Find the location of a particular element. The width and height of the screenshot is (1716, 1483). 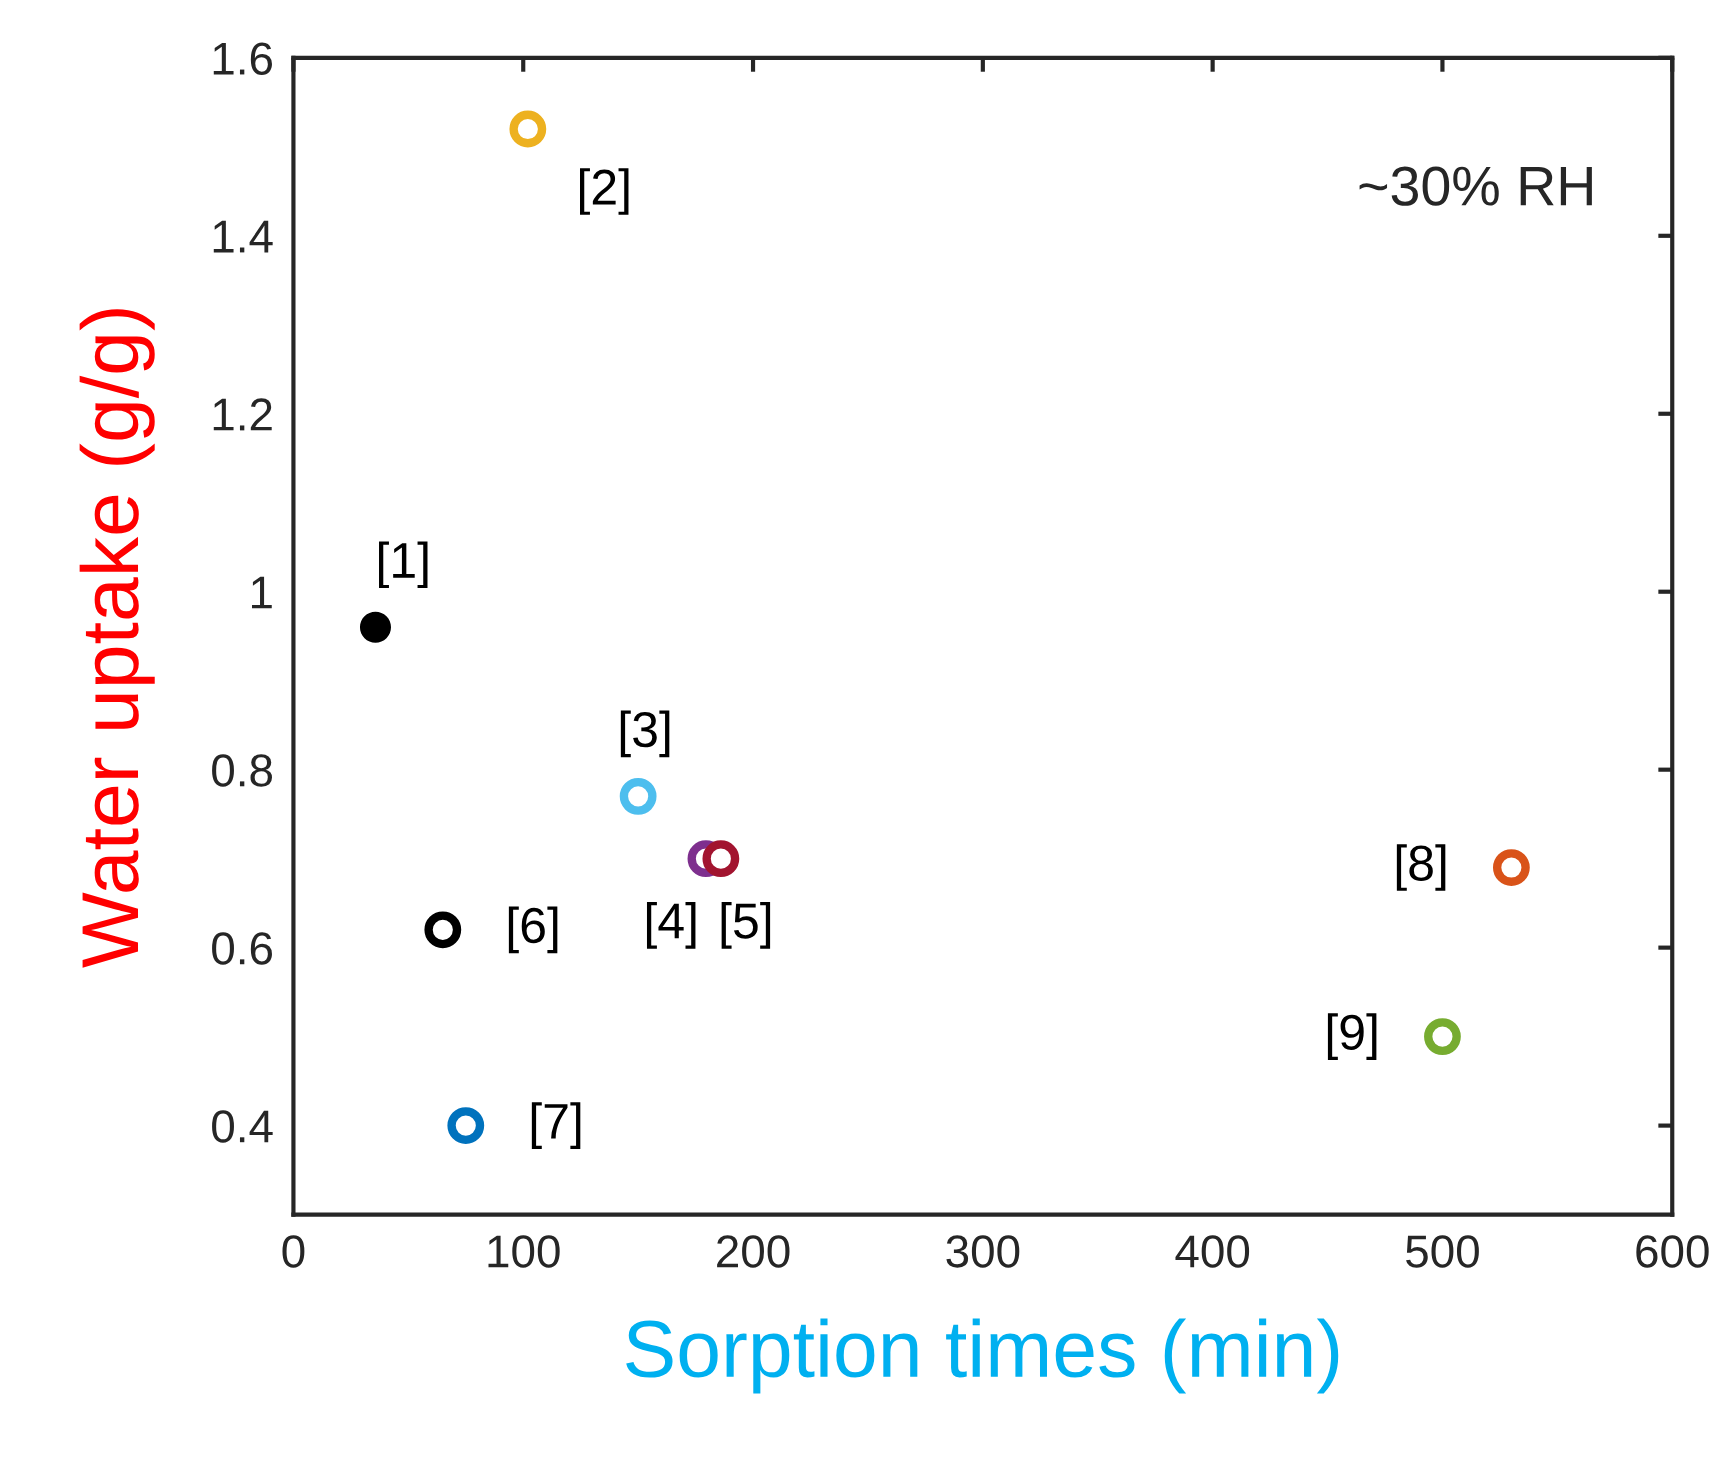

annotation: ~30% RH is located at coordinates (1475, 186).